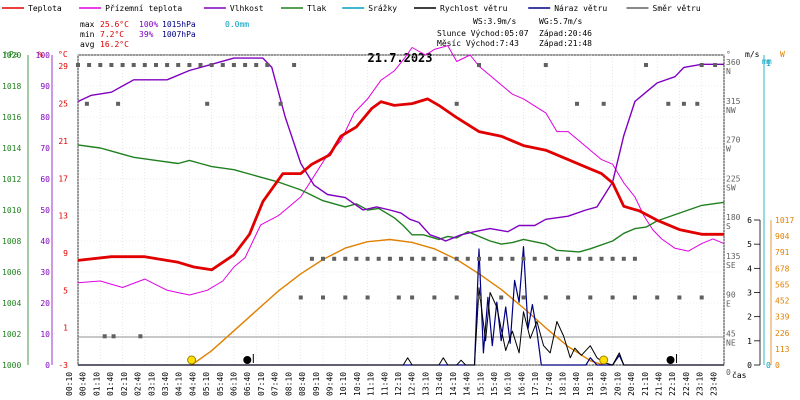 This screenshot has width=800, height=400. Describe the element at coordinates (96, 384) in the screenshot. I see `x-tick-label: 01:10` at that location.